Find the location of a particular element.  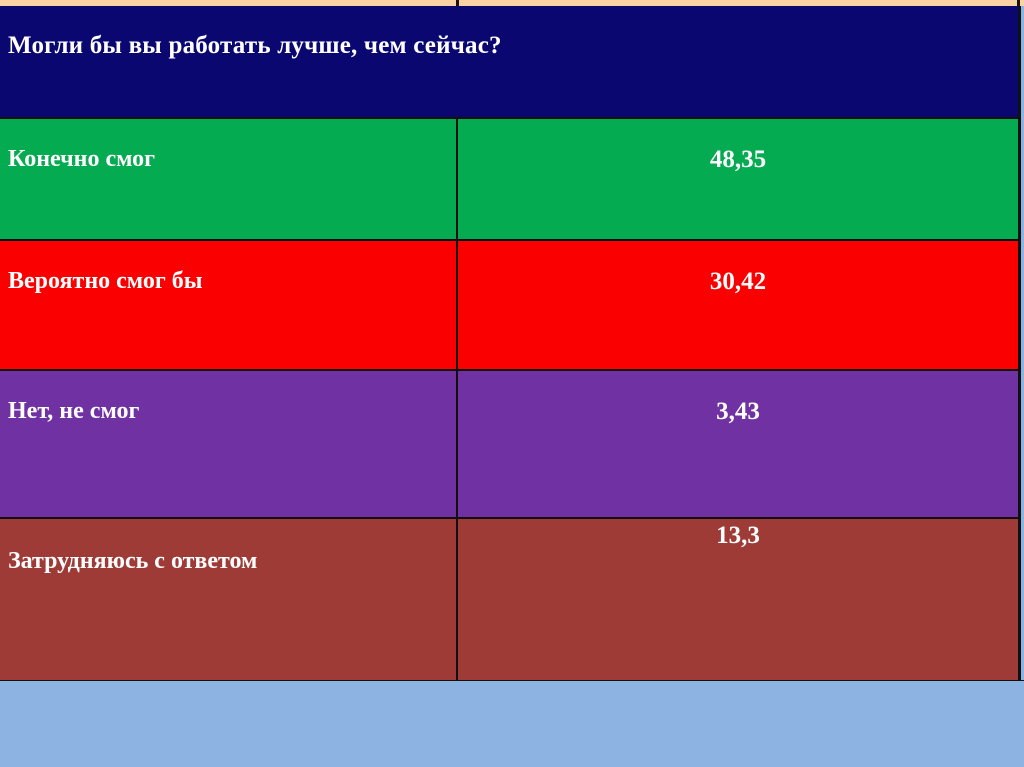

slide-footer-background is located at coordinates (512, 723).